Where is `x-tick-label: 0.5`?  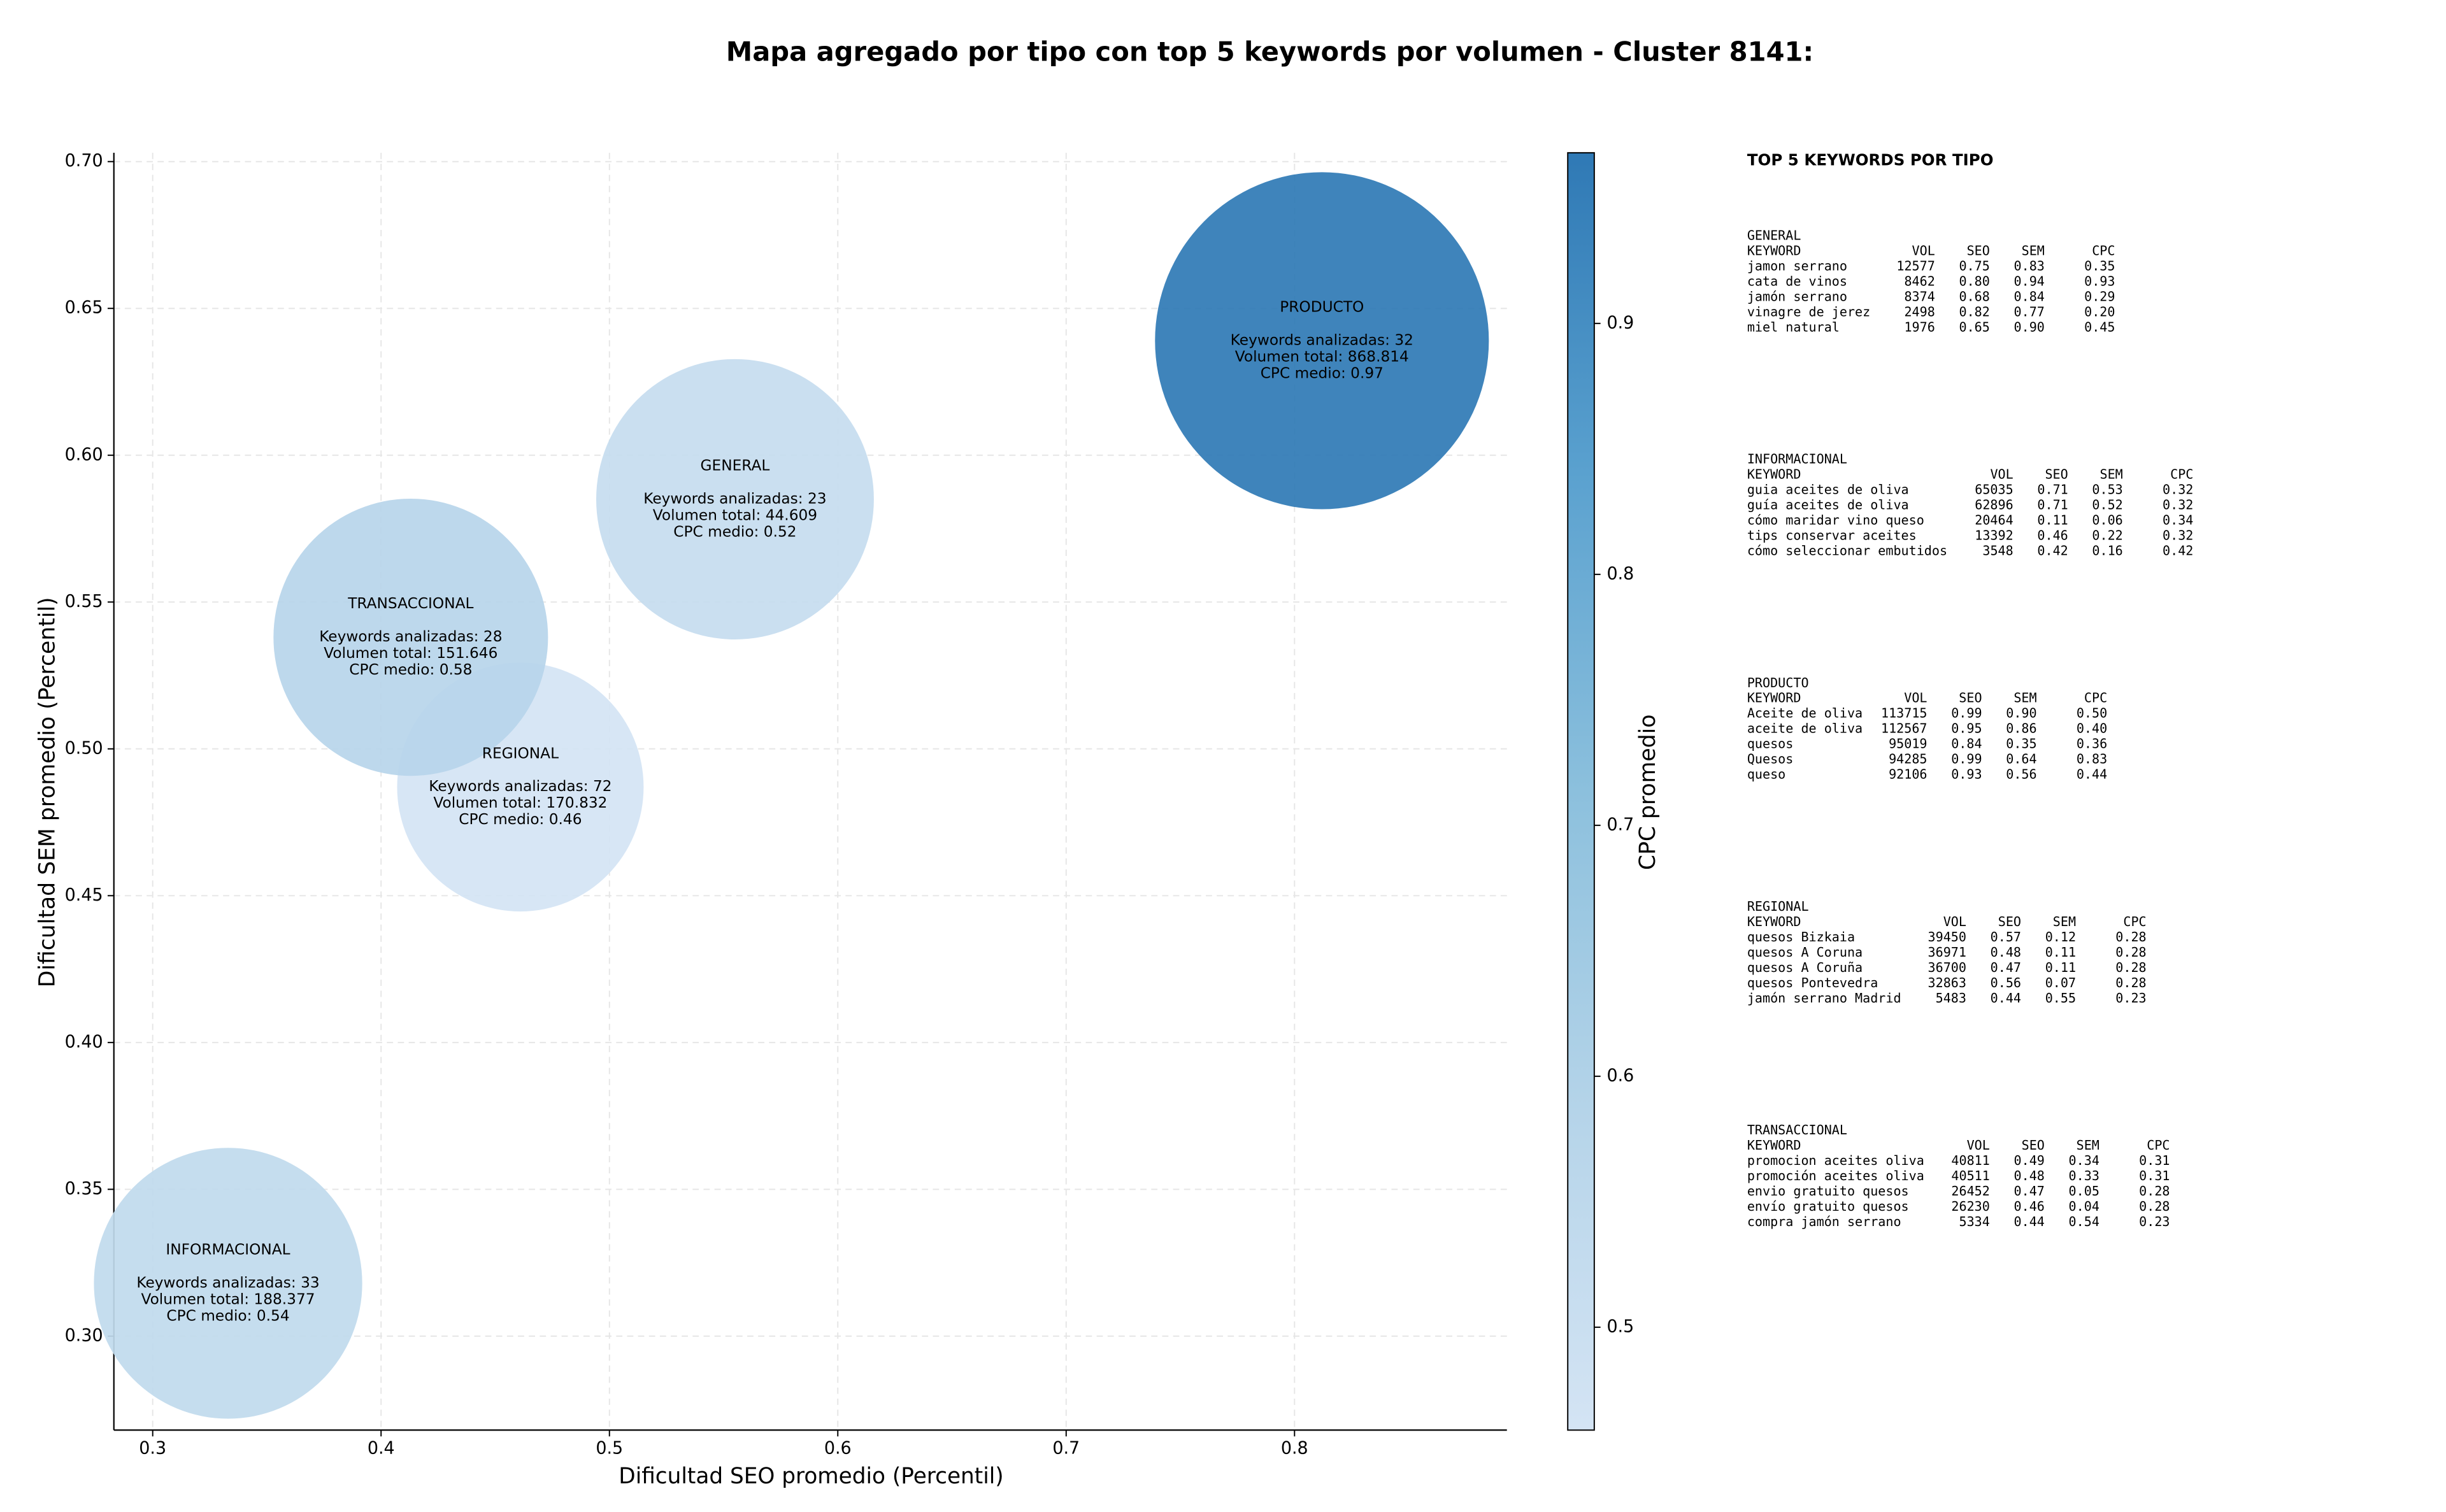 x-tick-label: 0.5 is located at coordinates (609, 1449).